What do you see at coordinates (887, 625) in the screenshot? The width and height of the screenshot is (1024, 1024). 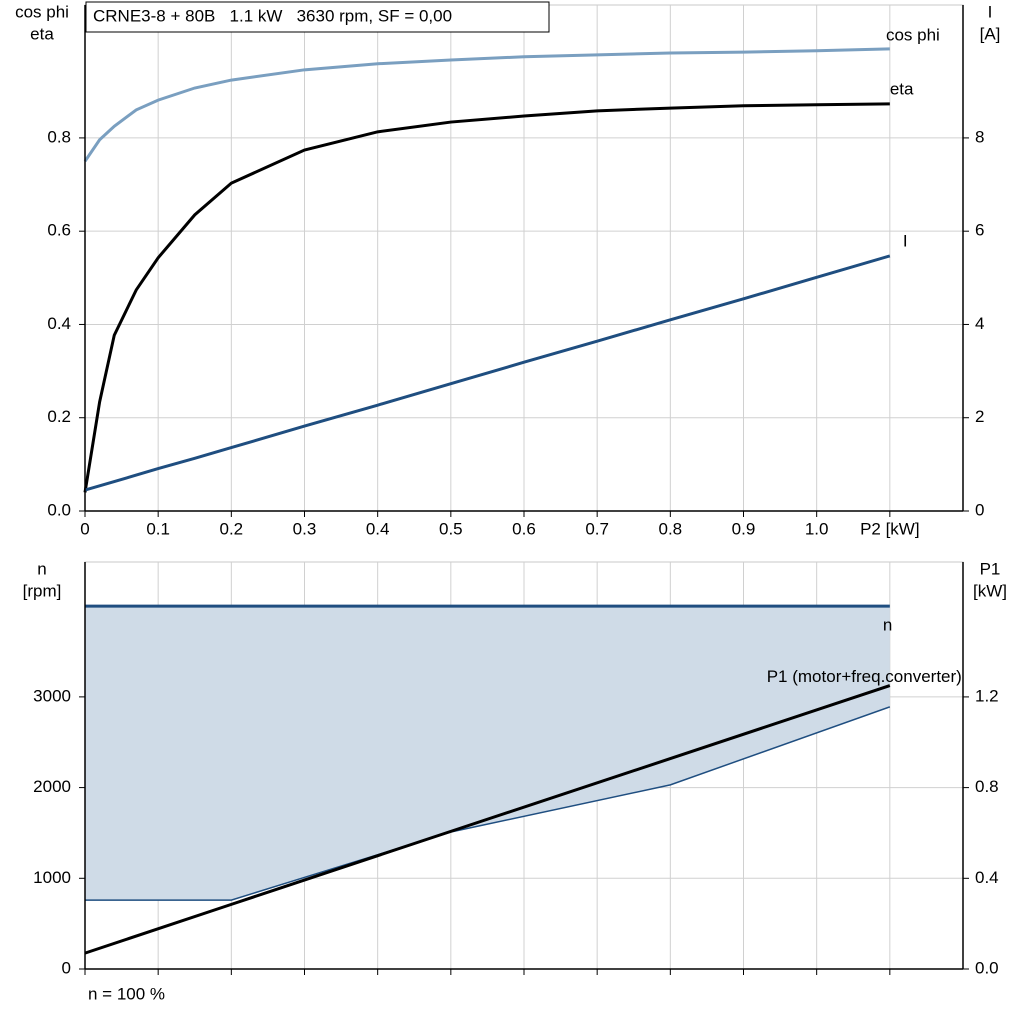 I see `series-label: n` at bounding box center [887, 625].